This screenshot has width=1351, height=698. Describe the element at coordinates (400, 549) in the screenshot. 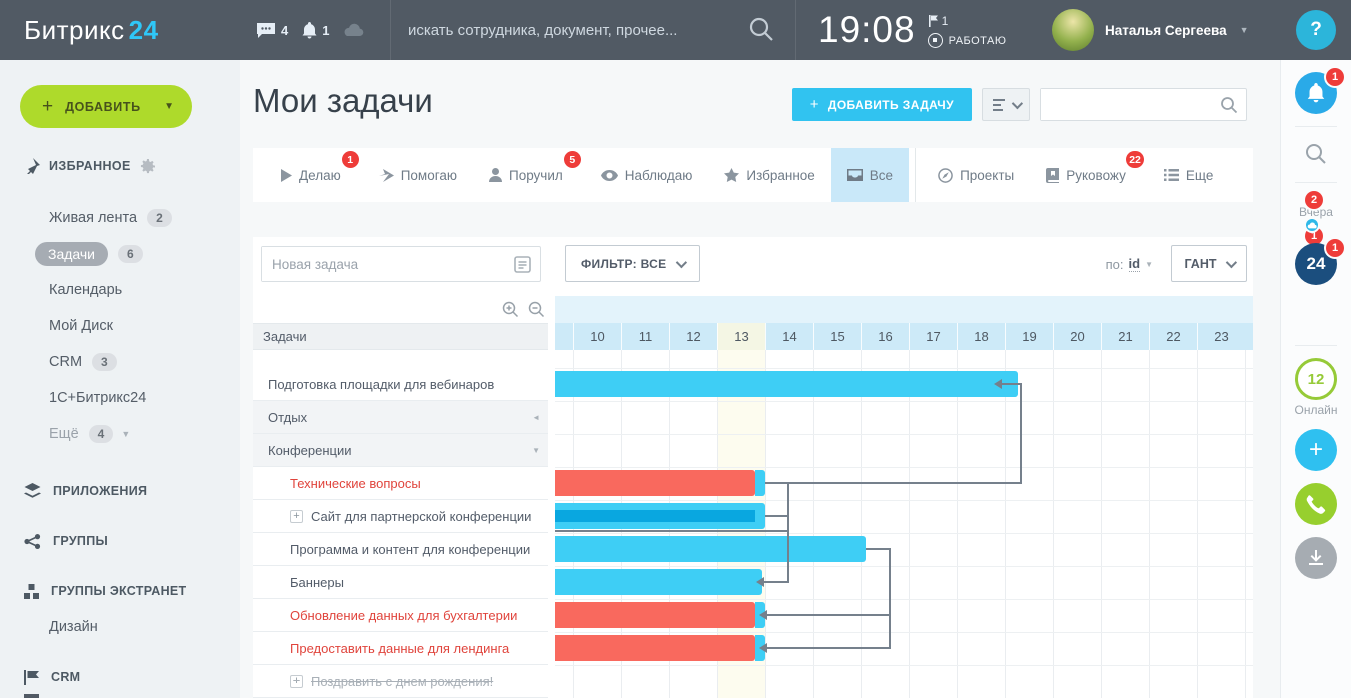

I see `gantt-task-row: Программа и контент для конференции` at that location.